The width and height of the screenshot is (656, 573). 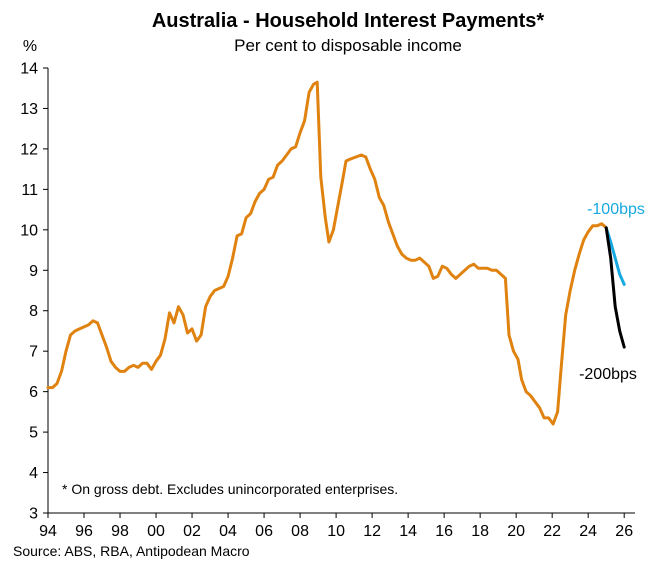 What do you see at coordinates (552, 531) in the screenshot?
I see `x-tick-label: 22` at bounding box center [552, 531].